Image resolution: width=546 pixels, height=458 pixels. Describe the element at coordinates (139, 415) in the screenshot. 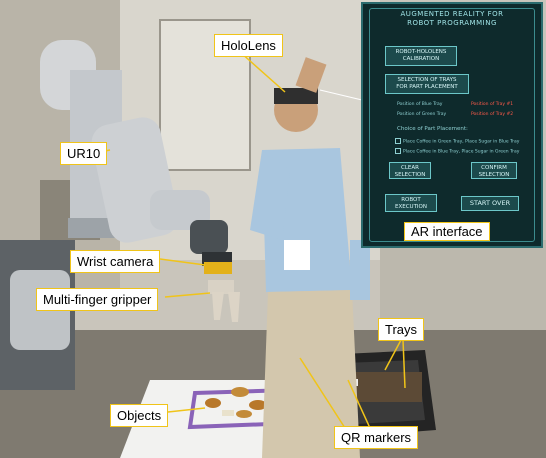

I see `objects-label: Objects` at that location.